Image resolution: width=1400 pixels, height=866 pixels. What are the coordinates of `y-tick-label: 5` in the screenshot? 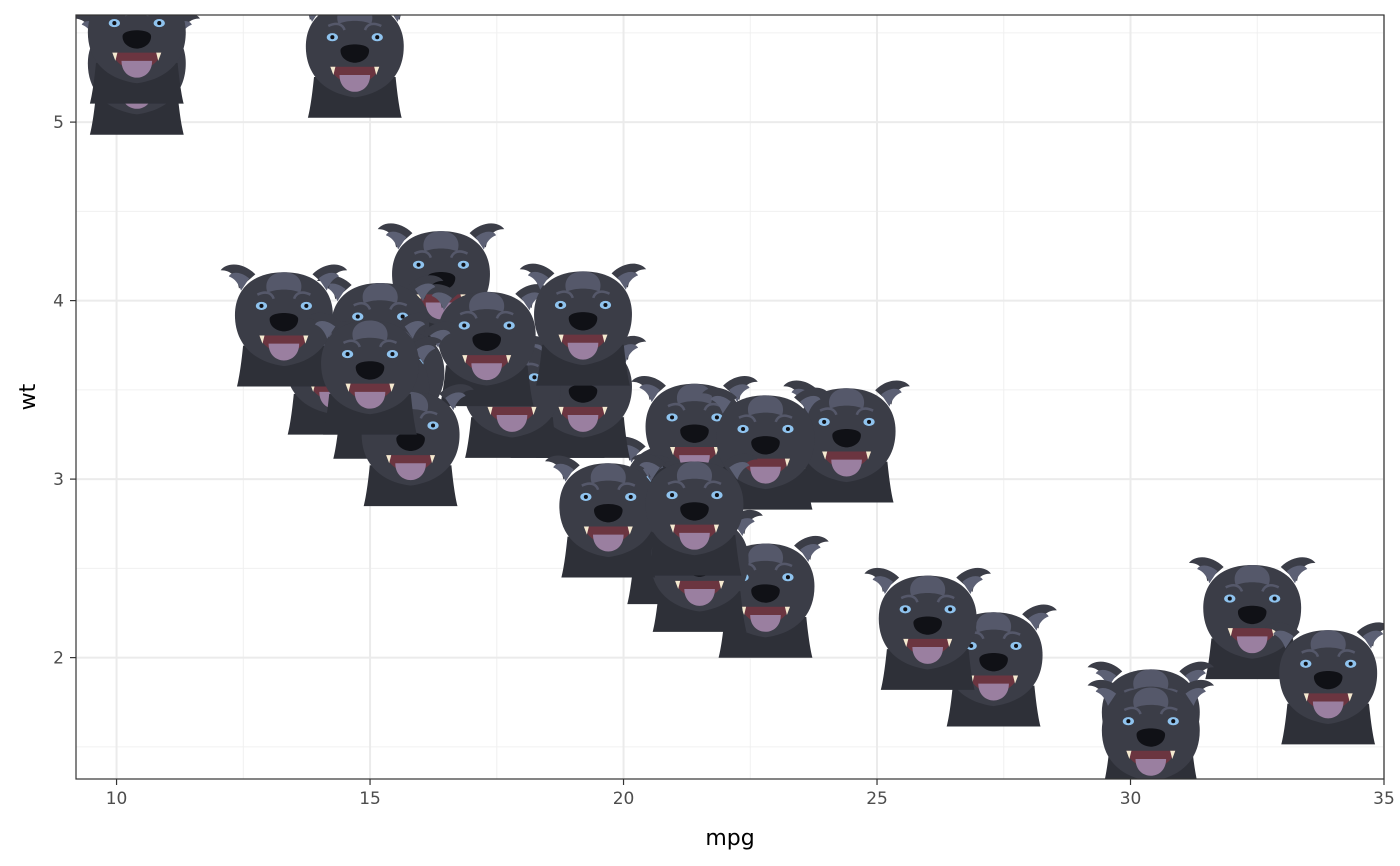 It's located at (58, 123).